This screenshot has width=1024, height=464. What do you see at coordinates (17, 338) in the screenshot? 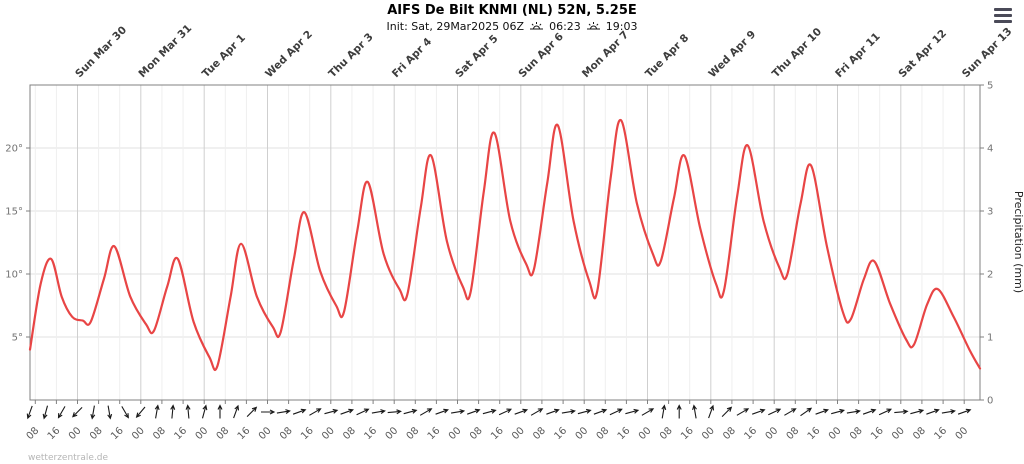
I see `svg-text: 5°` at bounding box center [17, 338].